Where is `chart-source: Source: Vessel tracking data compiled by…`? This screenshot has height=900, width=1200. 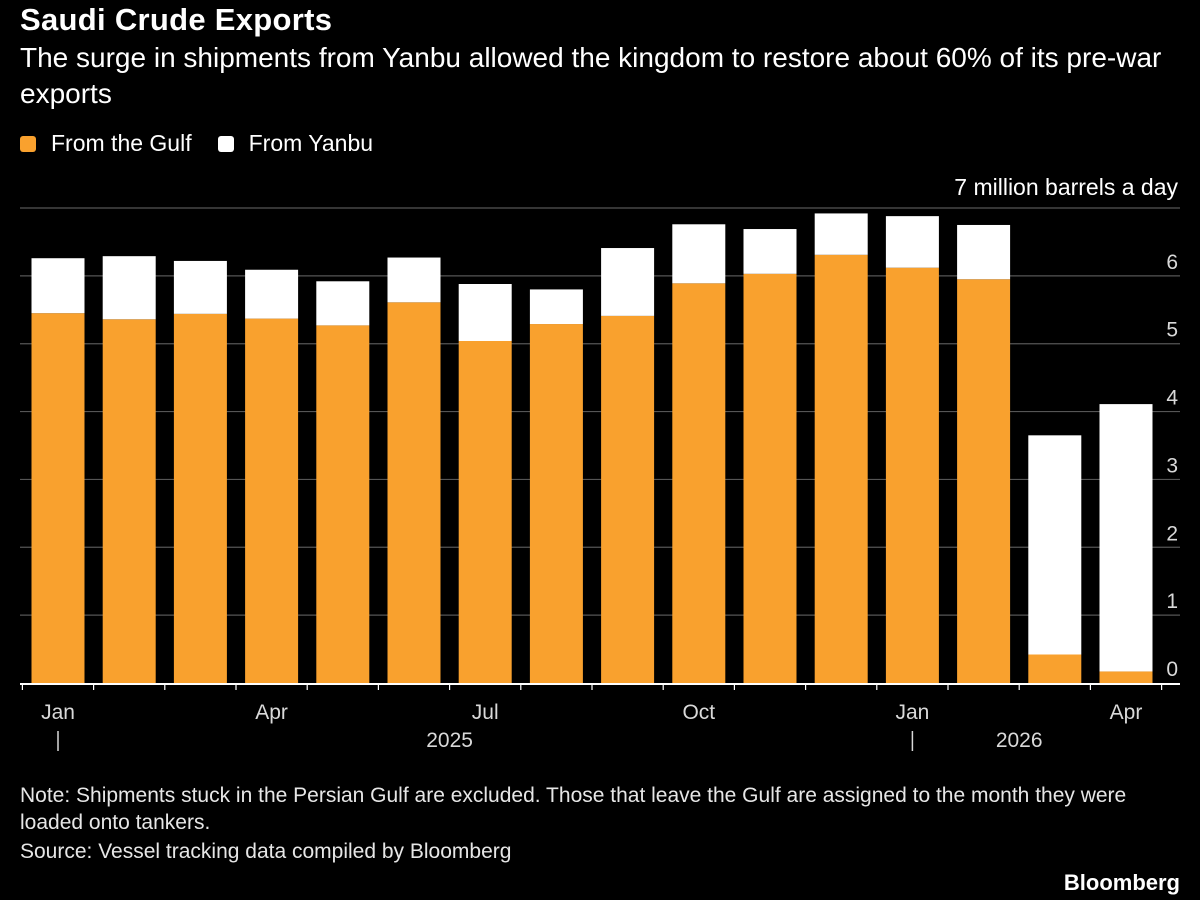 chart-source: Source: Vessel tracking data compiled by… is located at coordinates (266, 851).